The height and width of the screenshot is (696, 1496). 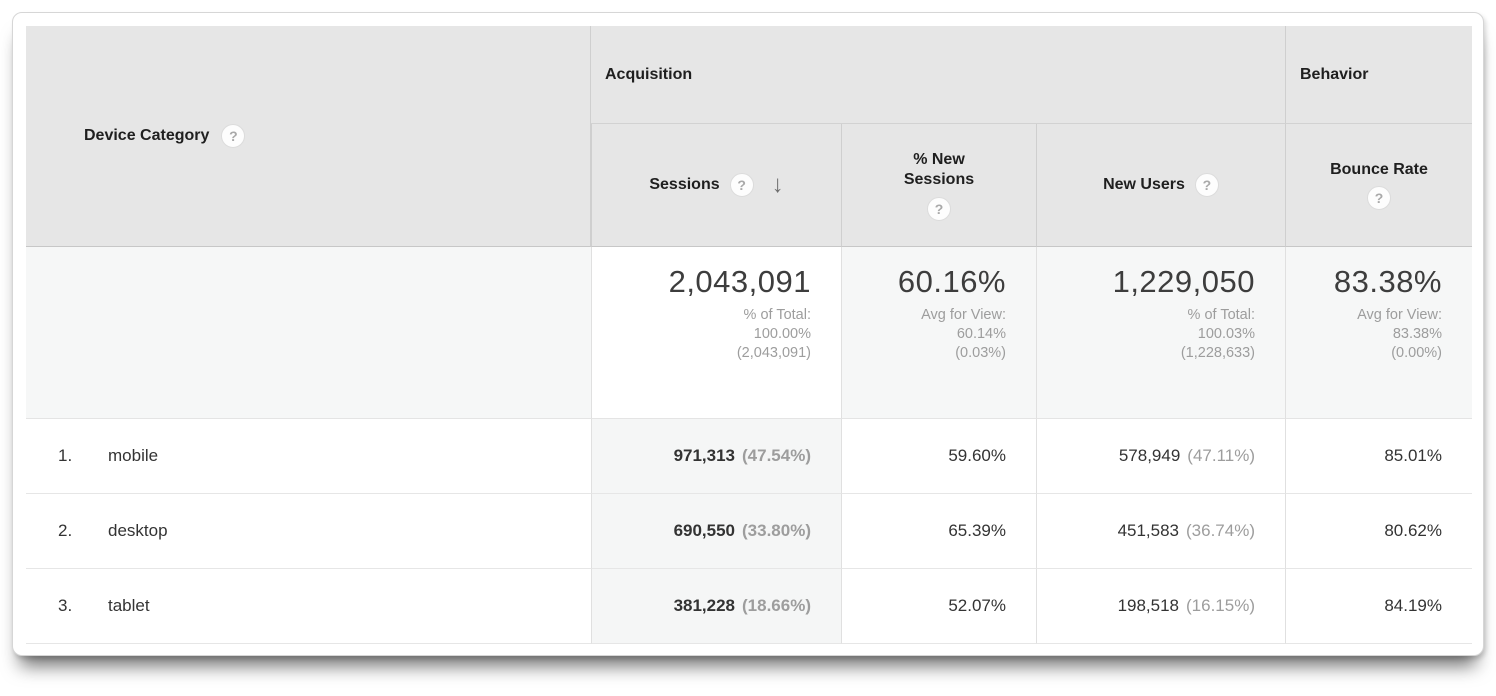 I want to click on percent-of-total: (36.74%), so click(x=1220, y=530).